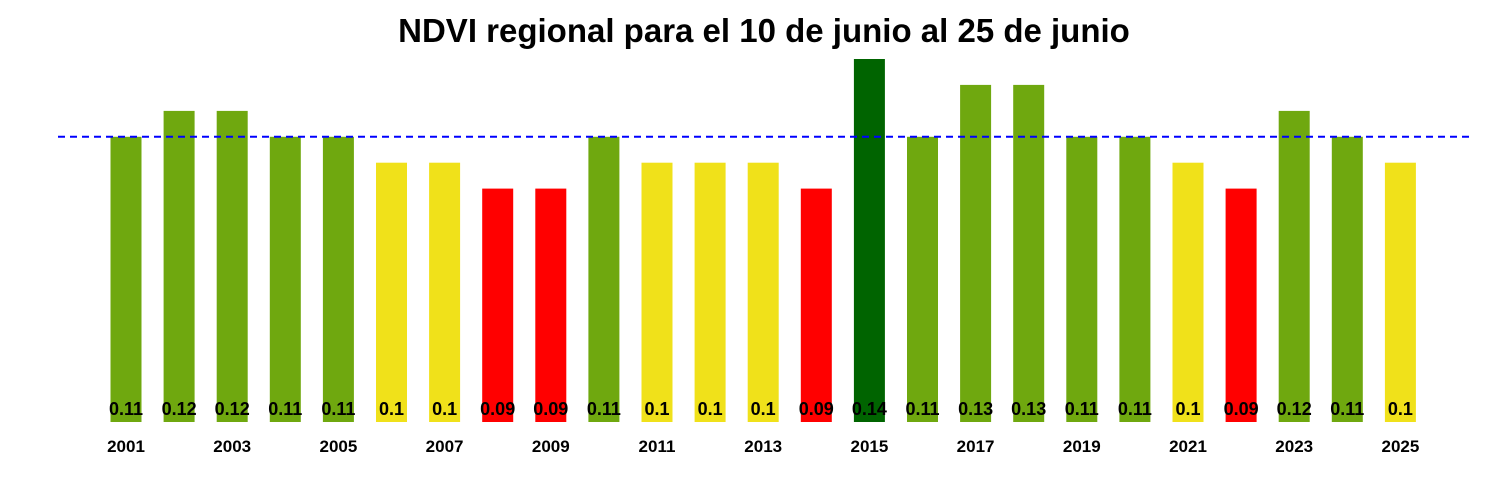 Image resolution: width=1500 pixels, height=500 pixels. Describe the element at coordinates (1241, 409) in the screenshot. I see `bar-value-label-2022: 0.09` at that location.